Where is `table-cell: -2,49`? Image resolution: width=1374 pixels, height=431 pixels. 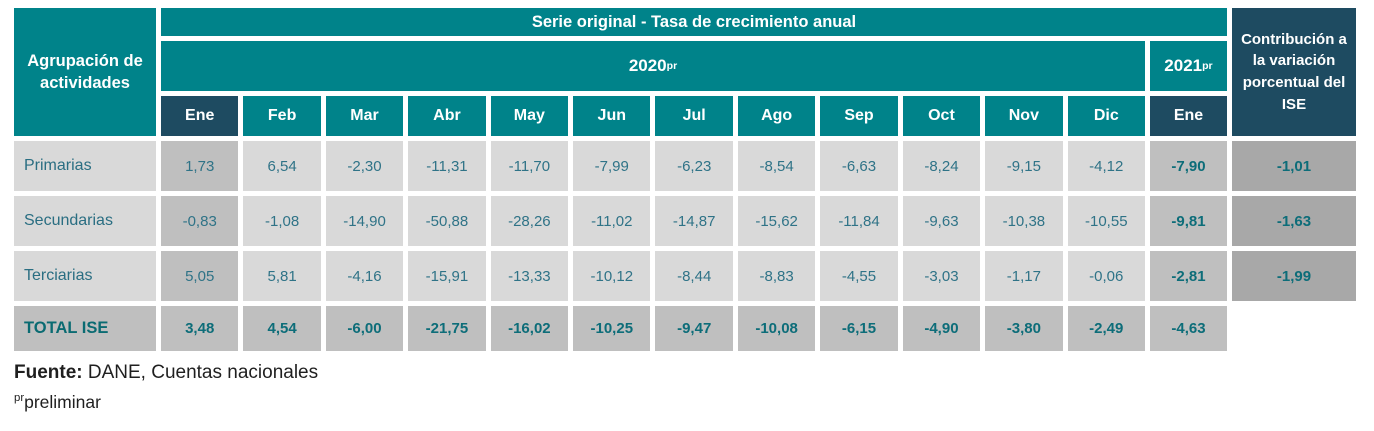 table-cell: -2,49 is located at coordinates (1106, 328).